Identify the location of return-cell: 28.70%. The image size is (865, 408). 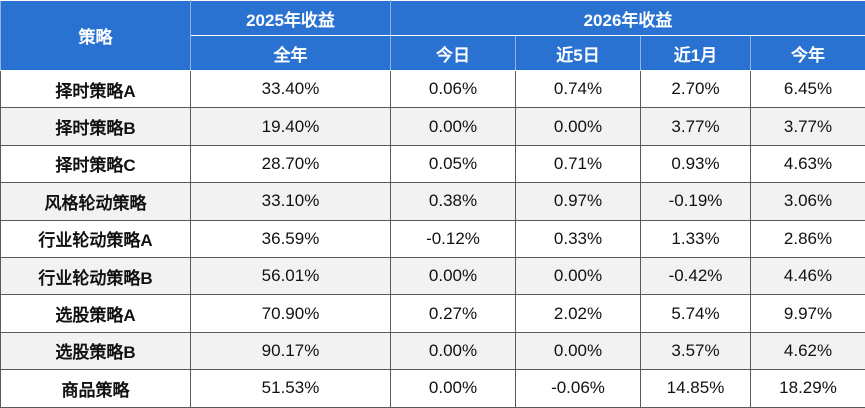
(291, 163).